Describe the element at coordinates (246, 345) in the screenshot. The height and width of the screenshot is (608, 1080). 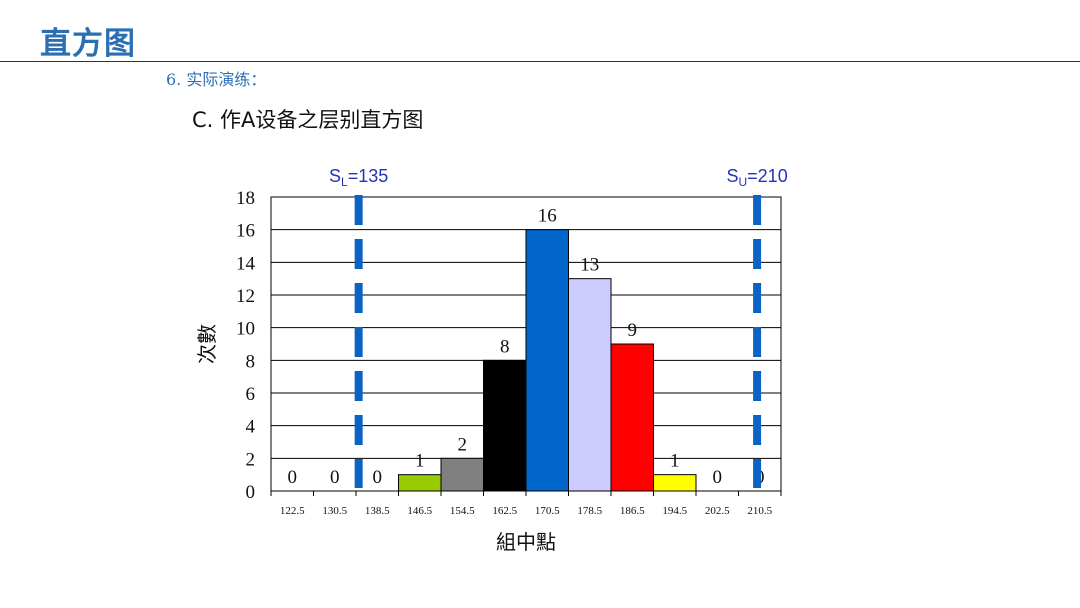
I see `y-axis-ticks: 0 2 4 6 8 10 12 14 16 18` at that location.